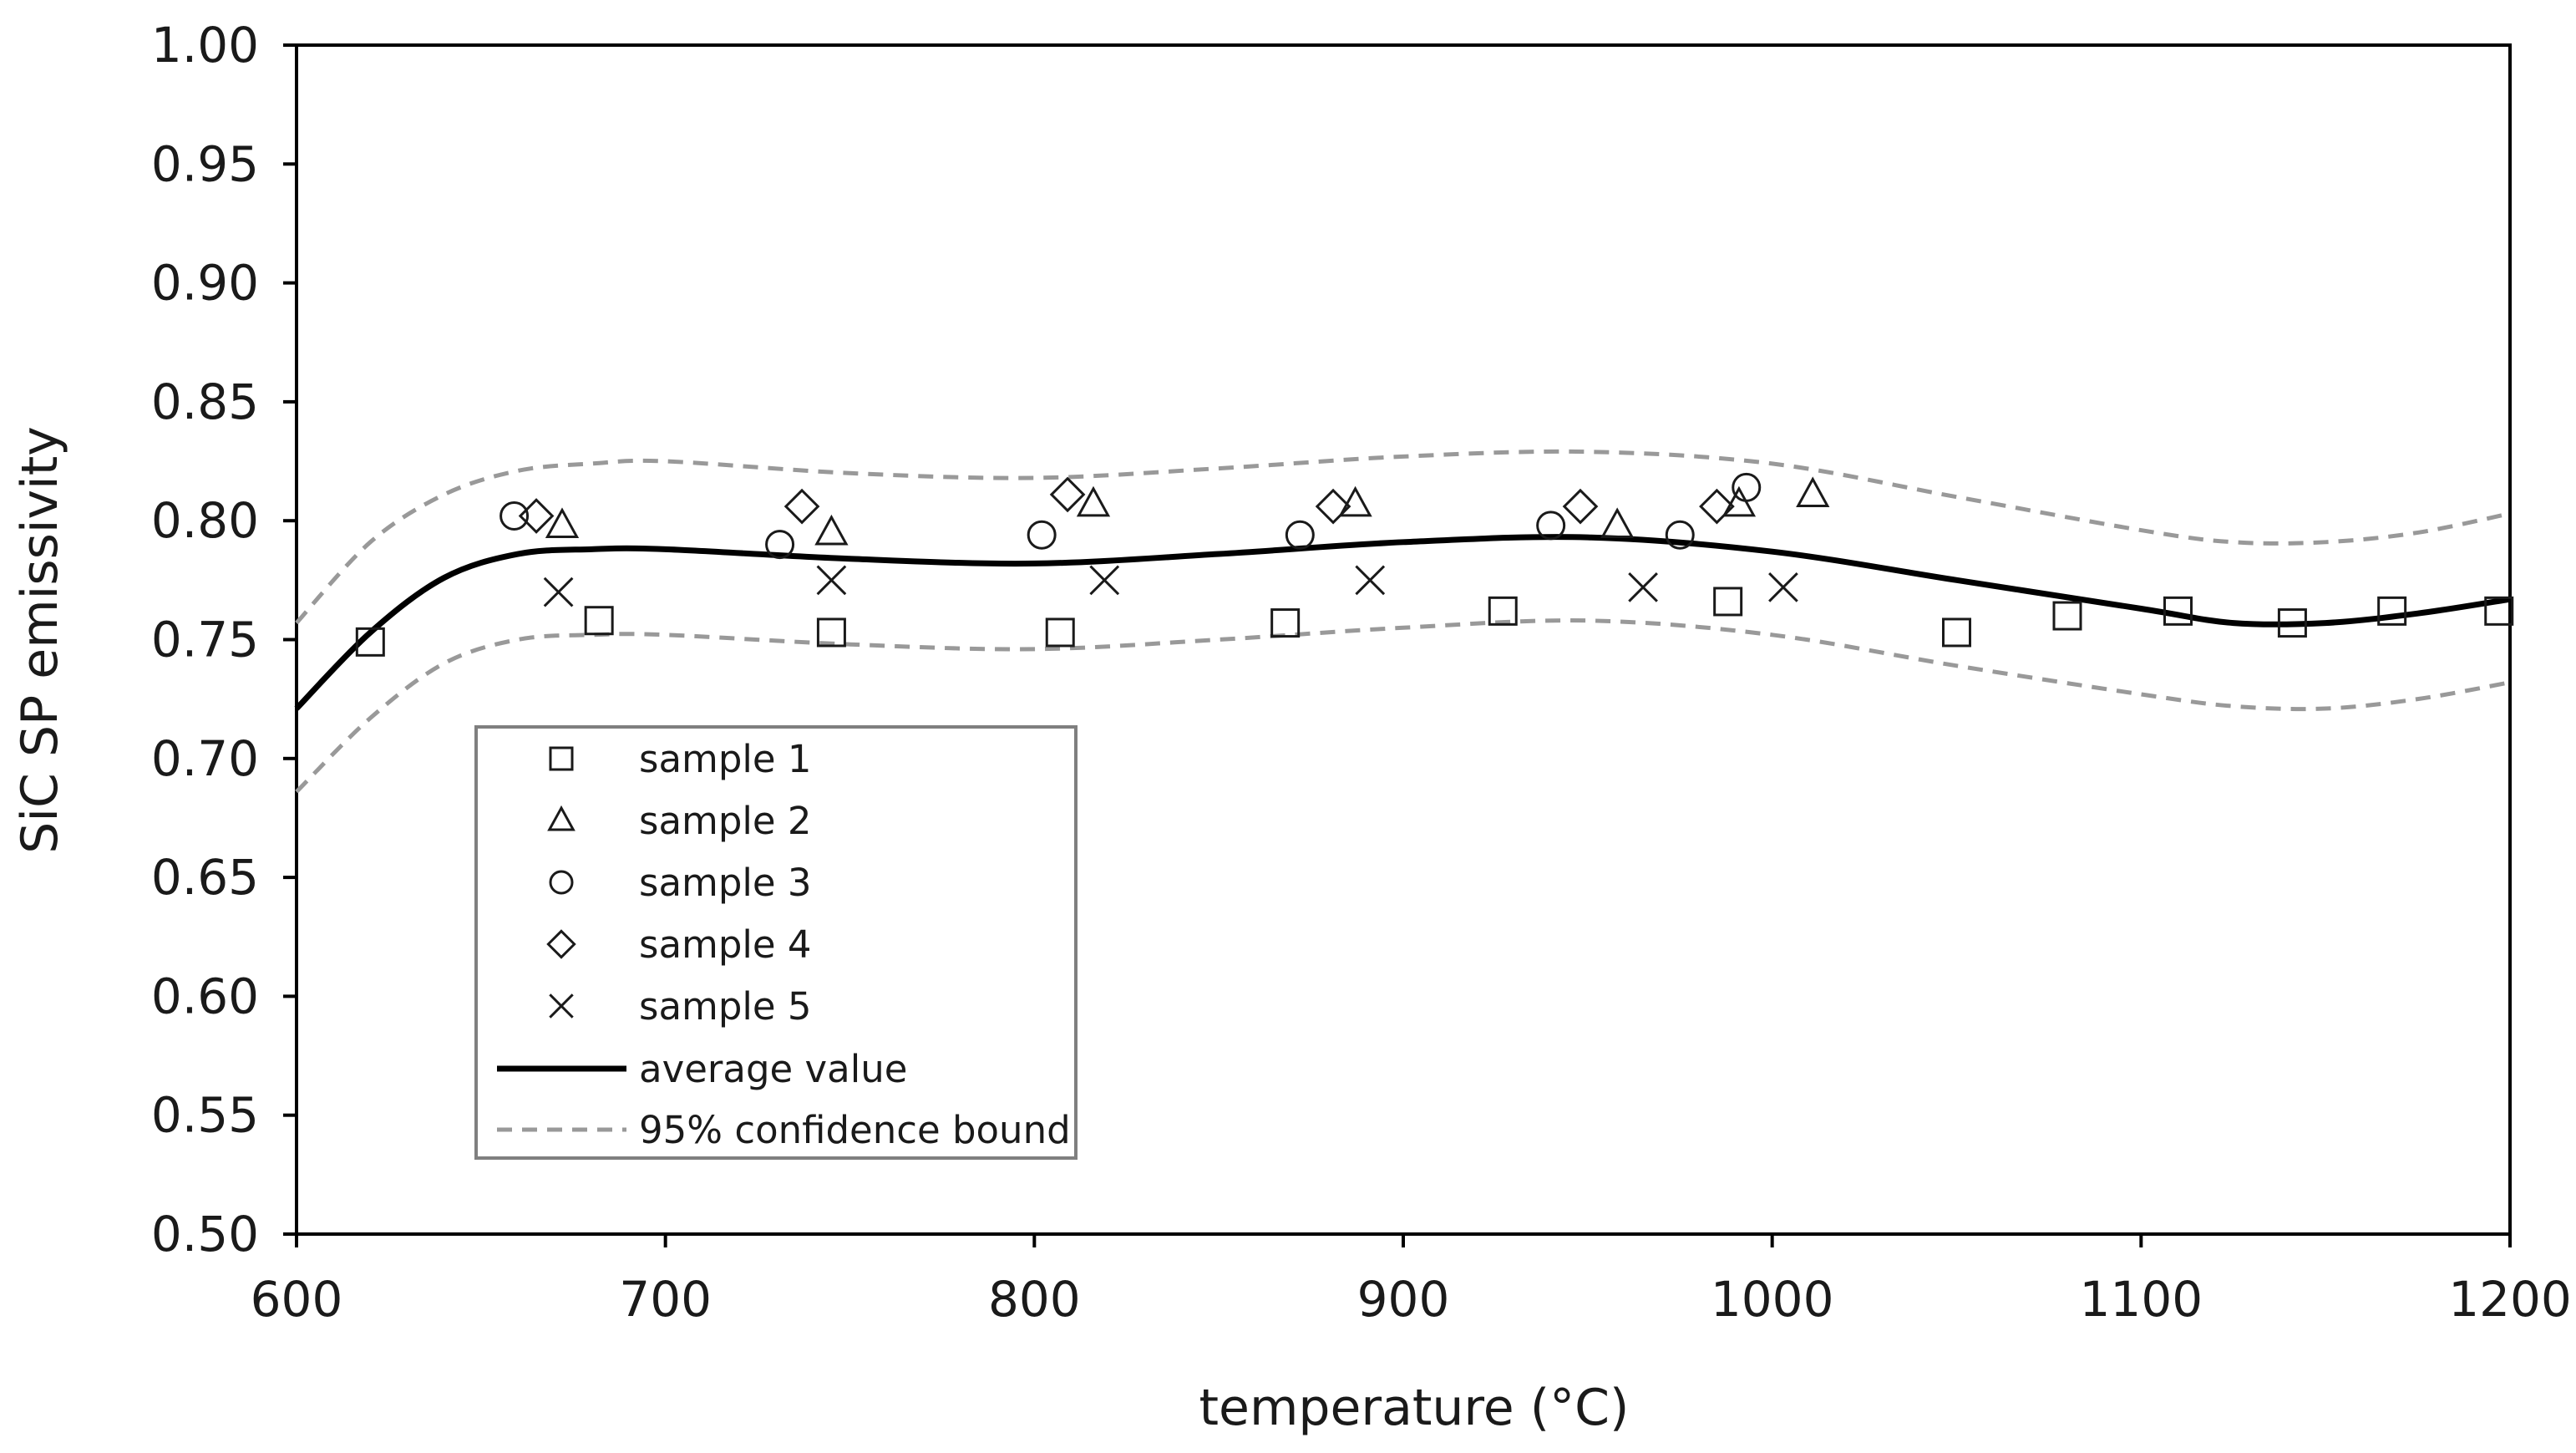 This screenshot has width=2576, height=1453. I want to click on legend-triangle-icon, so click(561, 818).